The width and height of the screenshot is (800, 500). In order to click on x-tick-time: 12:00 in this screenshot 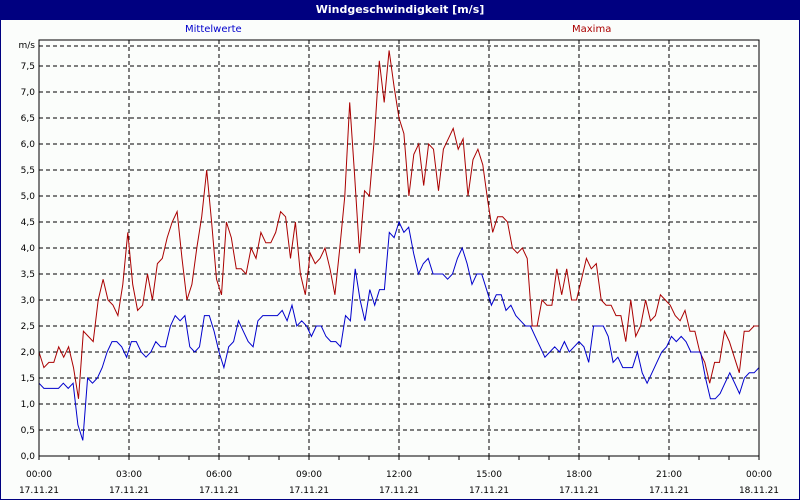, I will do `click(399, 475)`.